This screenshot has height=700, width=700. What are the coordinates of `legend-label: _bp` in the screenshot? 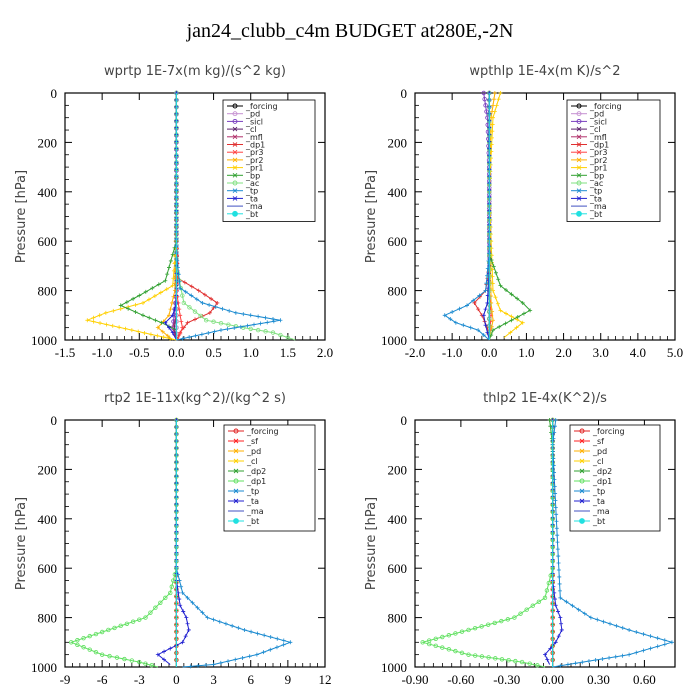 It's located at (252, 175).